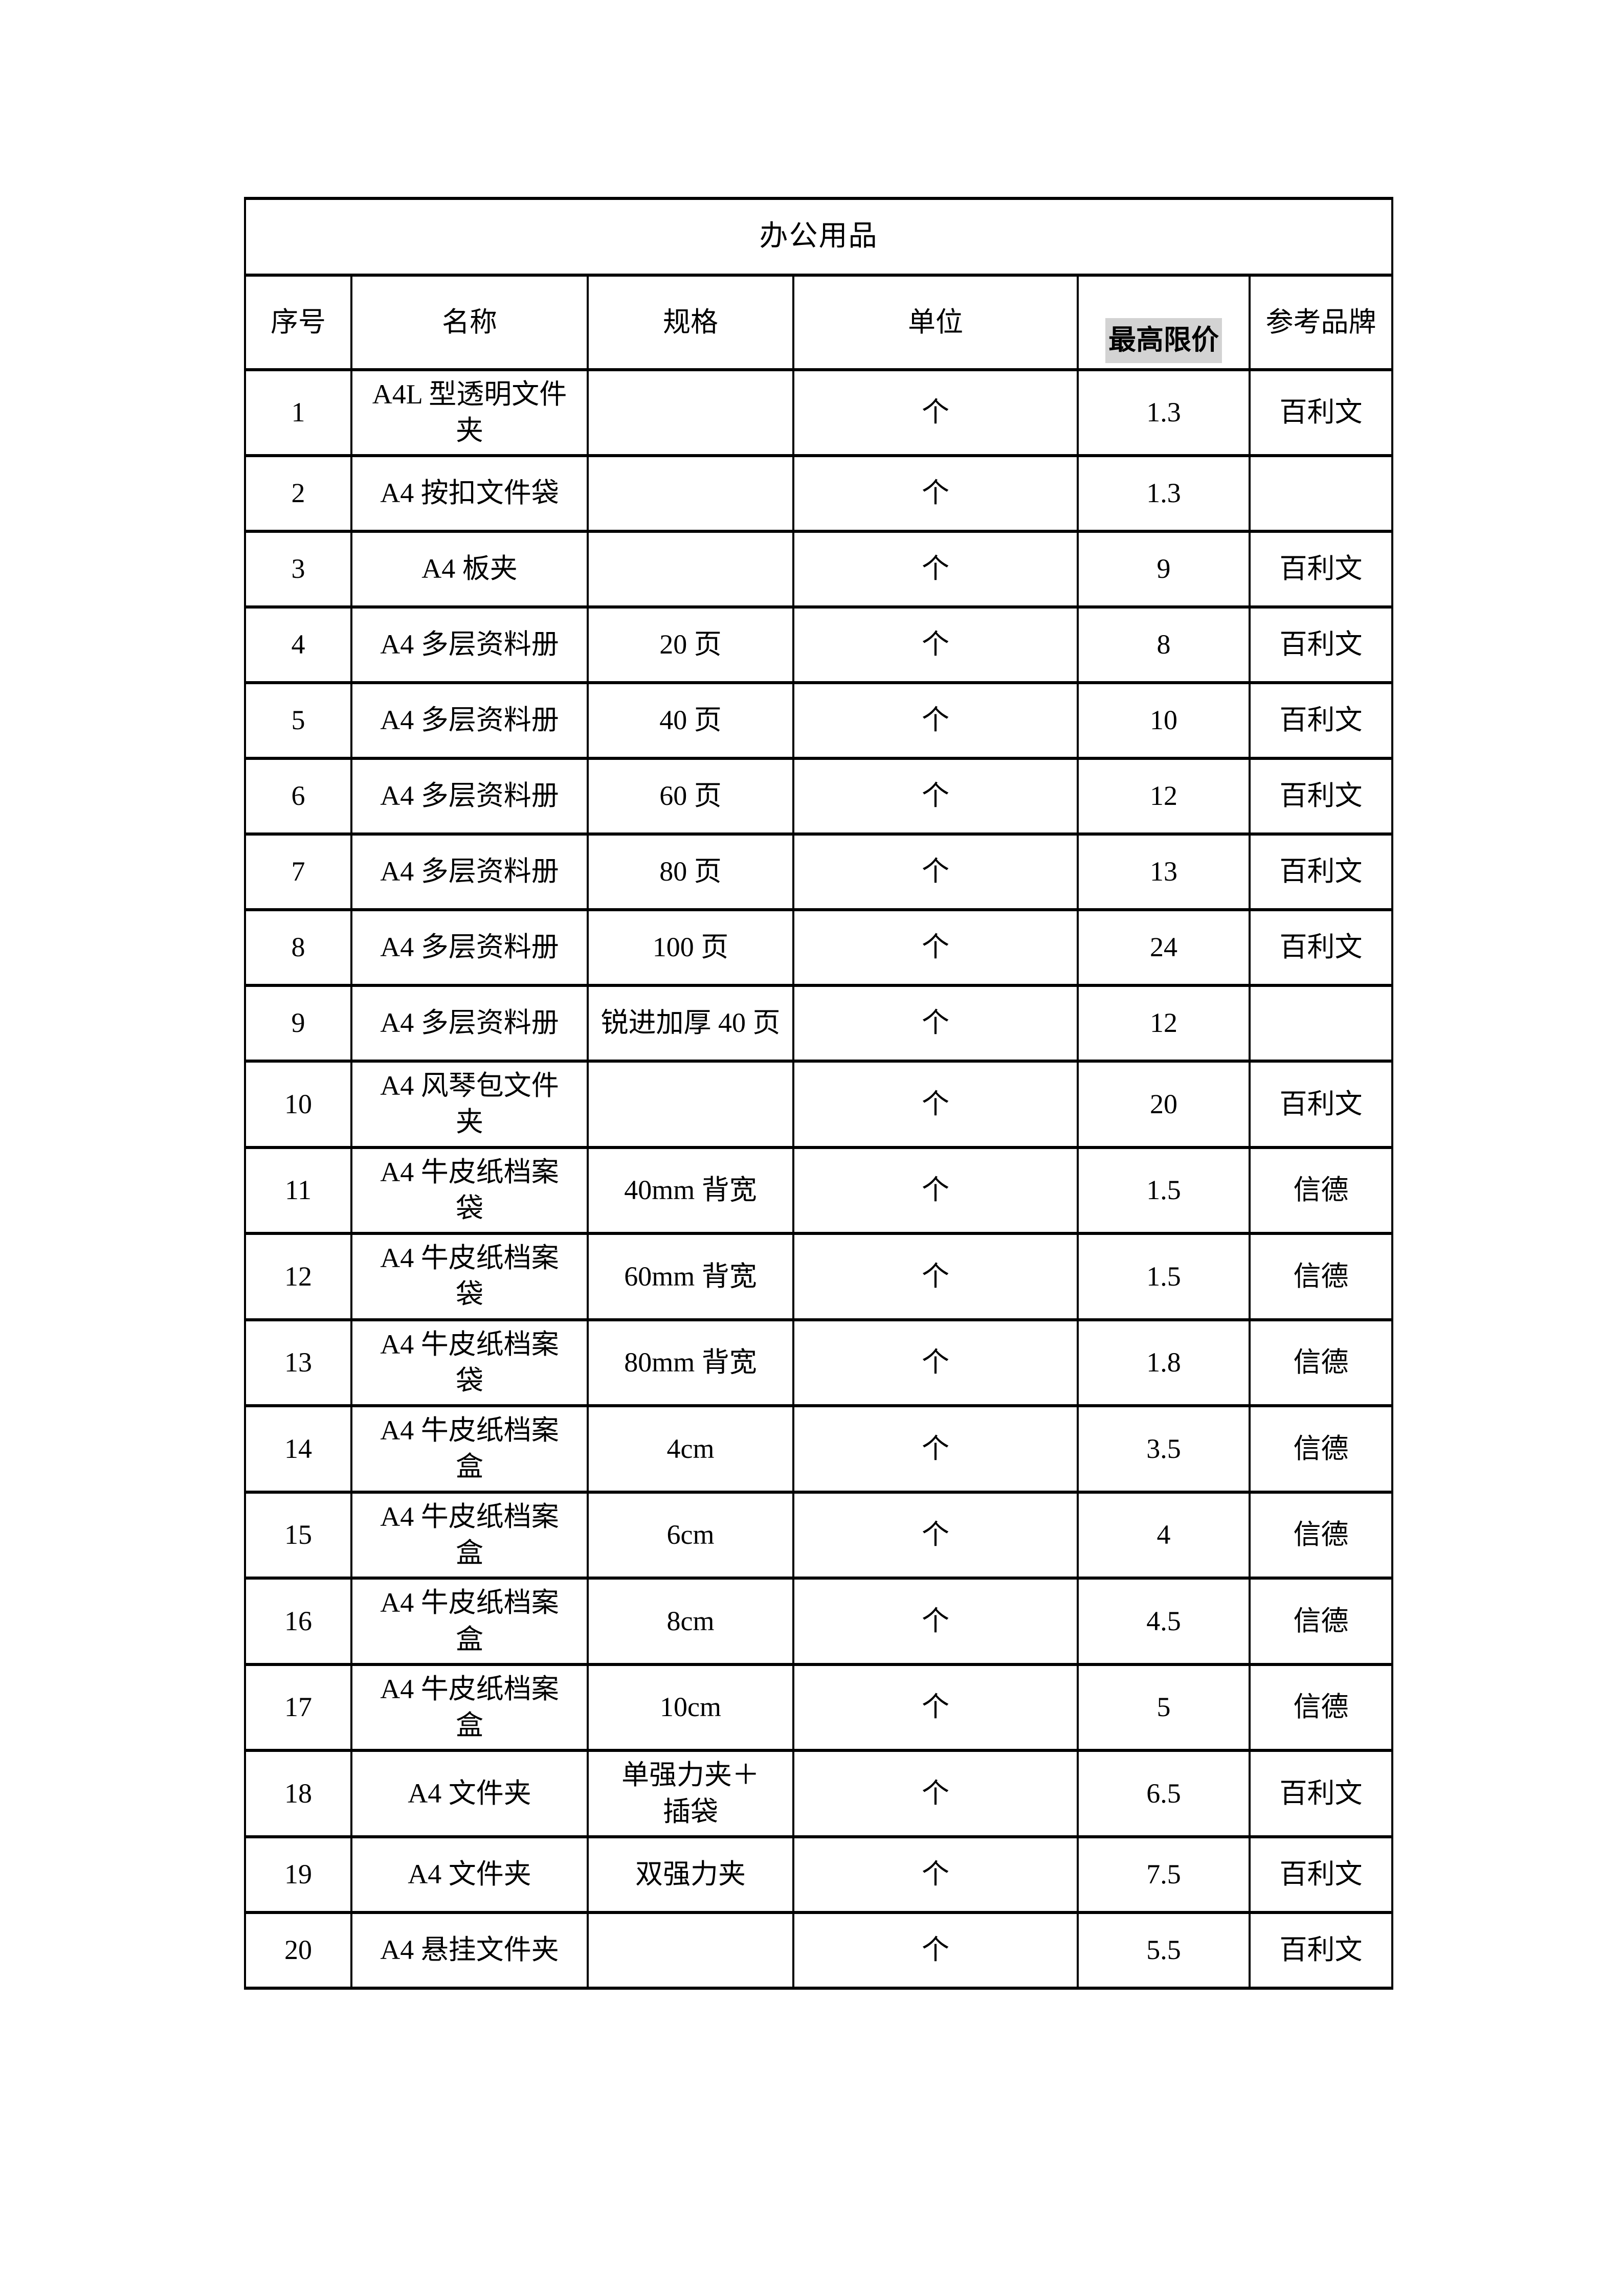 The width and height of the screenshot is (1624, 2296). What do you see at coordinates (298, 1875) in the screenshot?
I see `cell-no: 19` at bounding box center [298, 1875].